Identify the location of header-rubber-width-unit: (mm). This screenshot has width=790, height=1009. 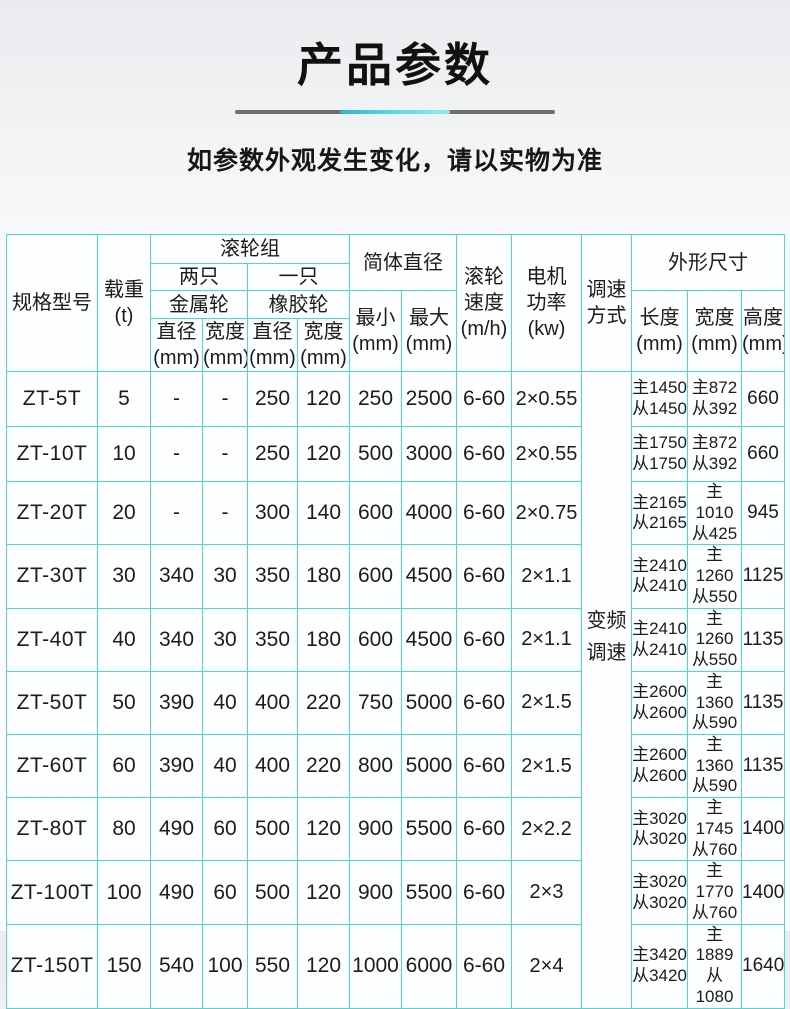
(323, 358).